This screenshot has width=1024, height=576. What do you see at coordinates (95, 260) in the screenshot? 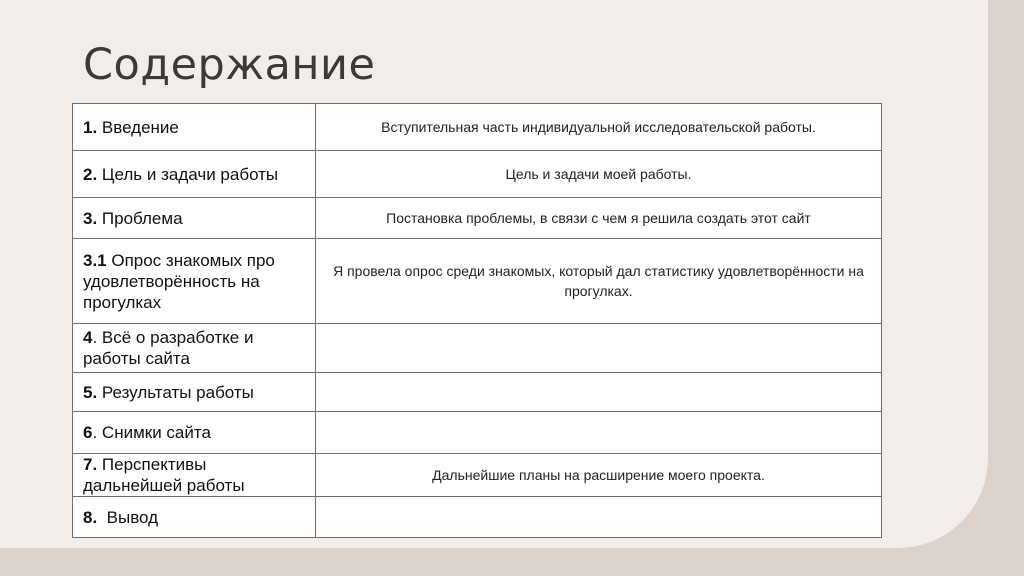
I see `section-number: 3.1` at bounding box center [95, 260].